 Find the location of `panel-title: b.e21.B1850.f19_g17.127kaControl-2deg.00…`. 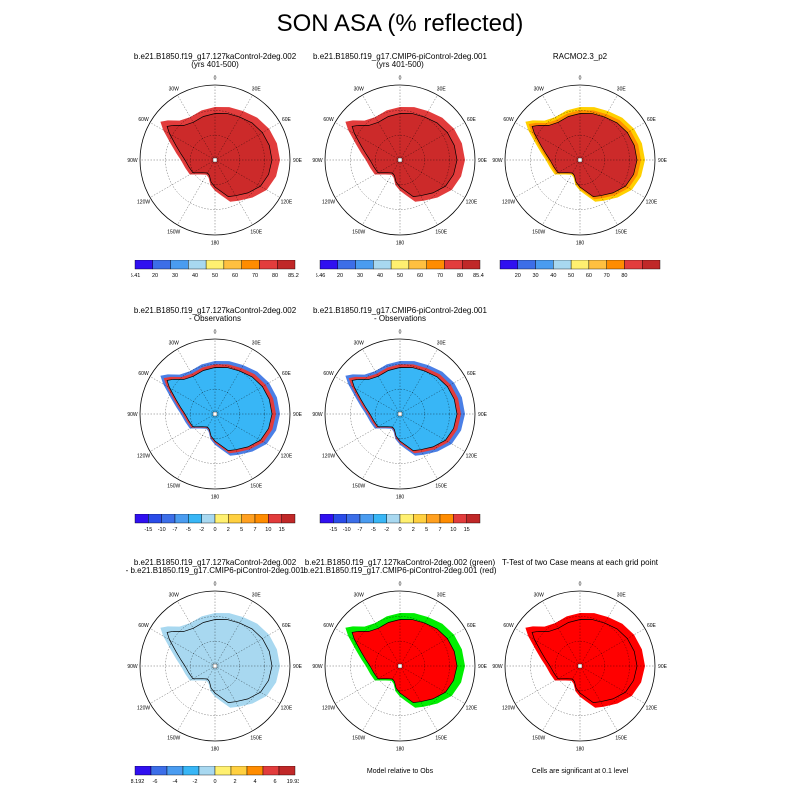

panel-title: b.e21.B1850.f19_g17.127kaControl-2deg.00… is located at coordinates (215, 562).